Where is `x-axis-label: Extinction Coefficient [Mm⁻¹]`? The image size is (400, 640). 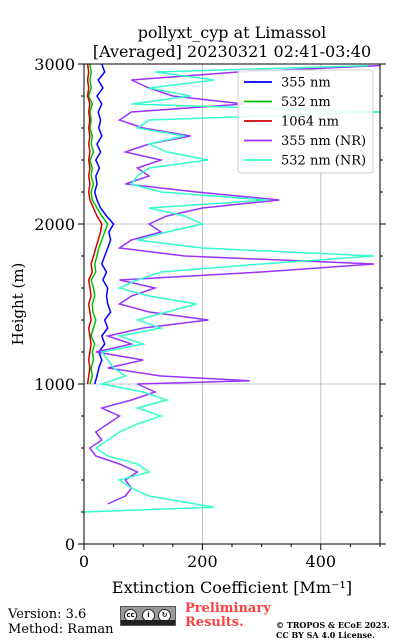 x-axis-label: Extinction Coefficient [Mm⁻¹] is located at coordinates (232, 587).